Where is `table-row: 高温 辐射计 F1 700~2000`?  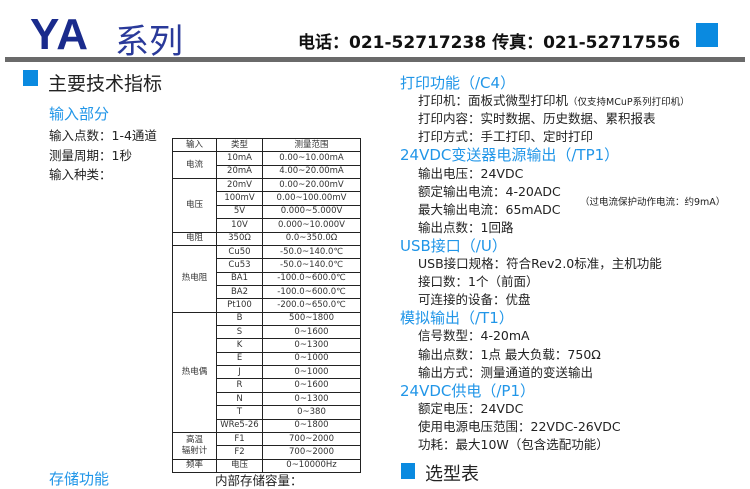
table-row: 高温 辐射计 F1 700~2000 is located at coordinates (266, 445).